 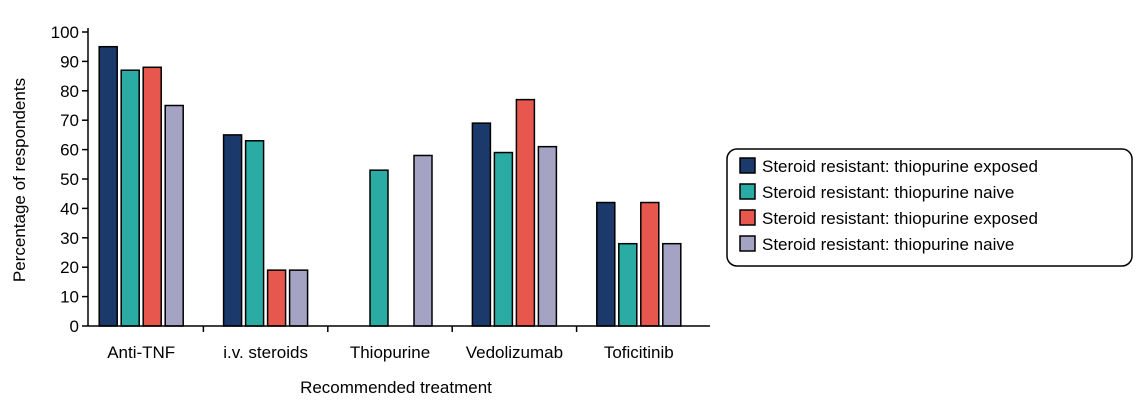 What do you see at coordinates (69, 238) in the screenshot?
I see `y-tick-label: 30` at bounding box center [69, 238].